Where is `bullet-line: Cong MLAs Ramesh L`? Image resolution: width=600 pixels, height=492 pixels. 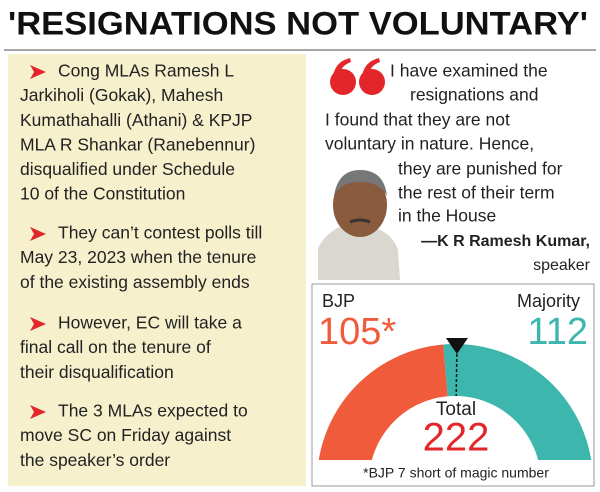
bullet-line: Cong MLAs Ramesh L is located at coordinates (146, 71).